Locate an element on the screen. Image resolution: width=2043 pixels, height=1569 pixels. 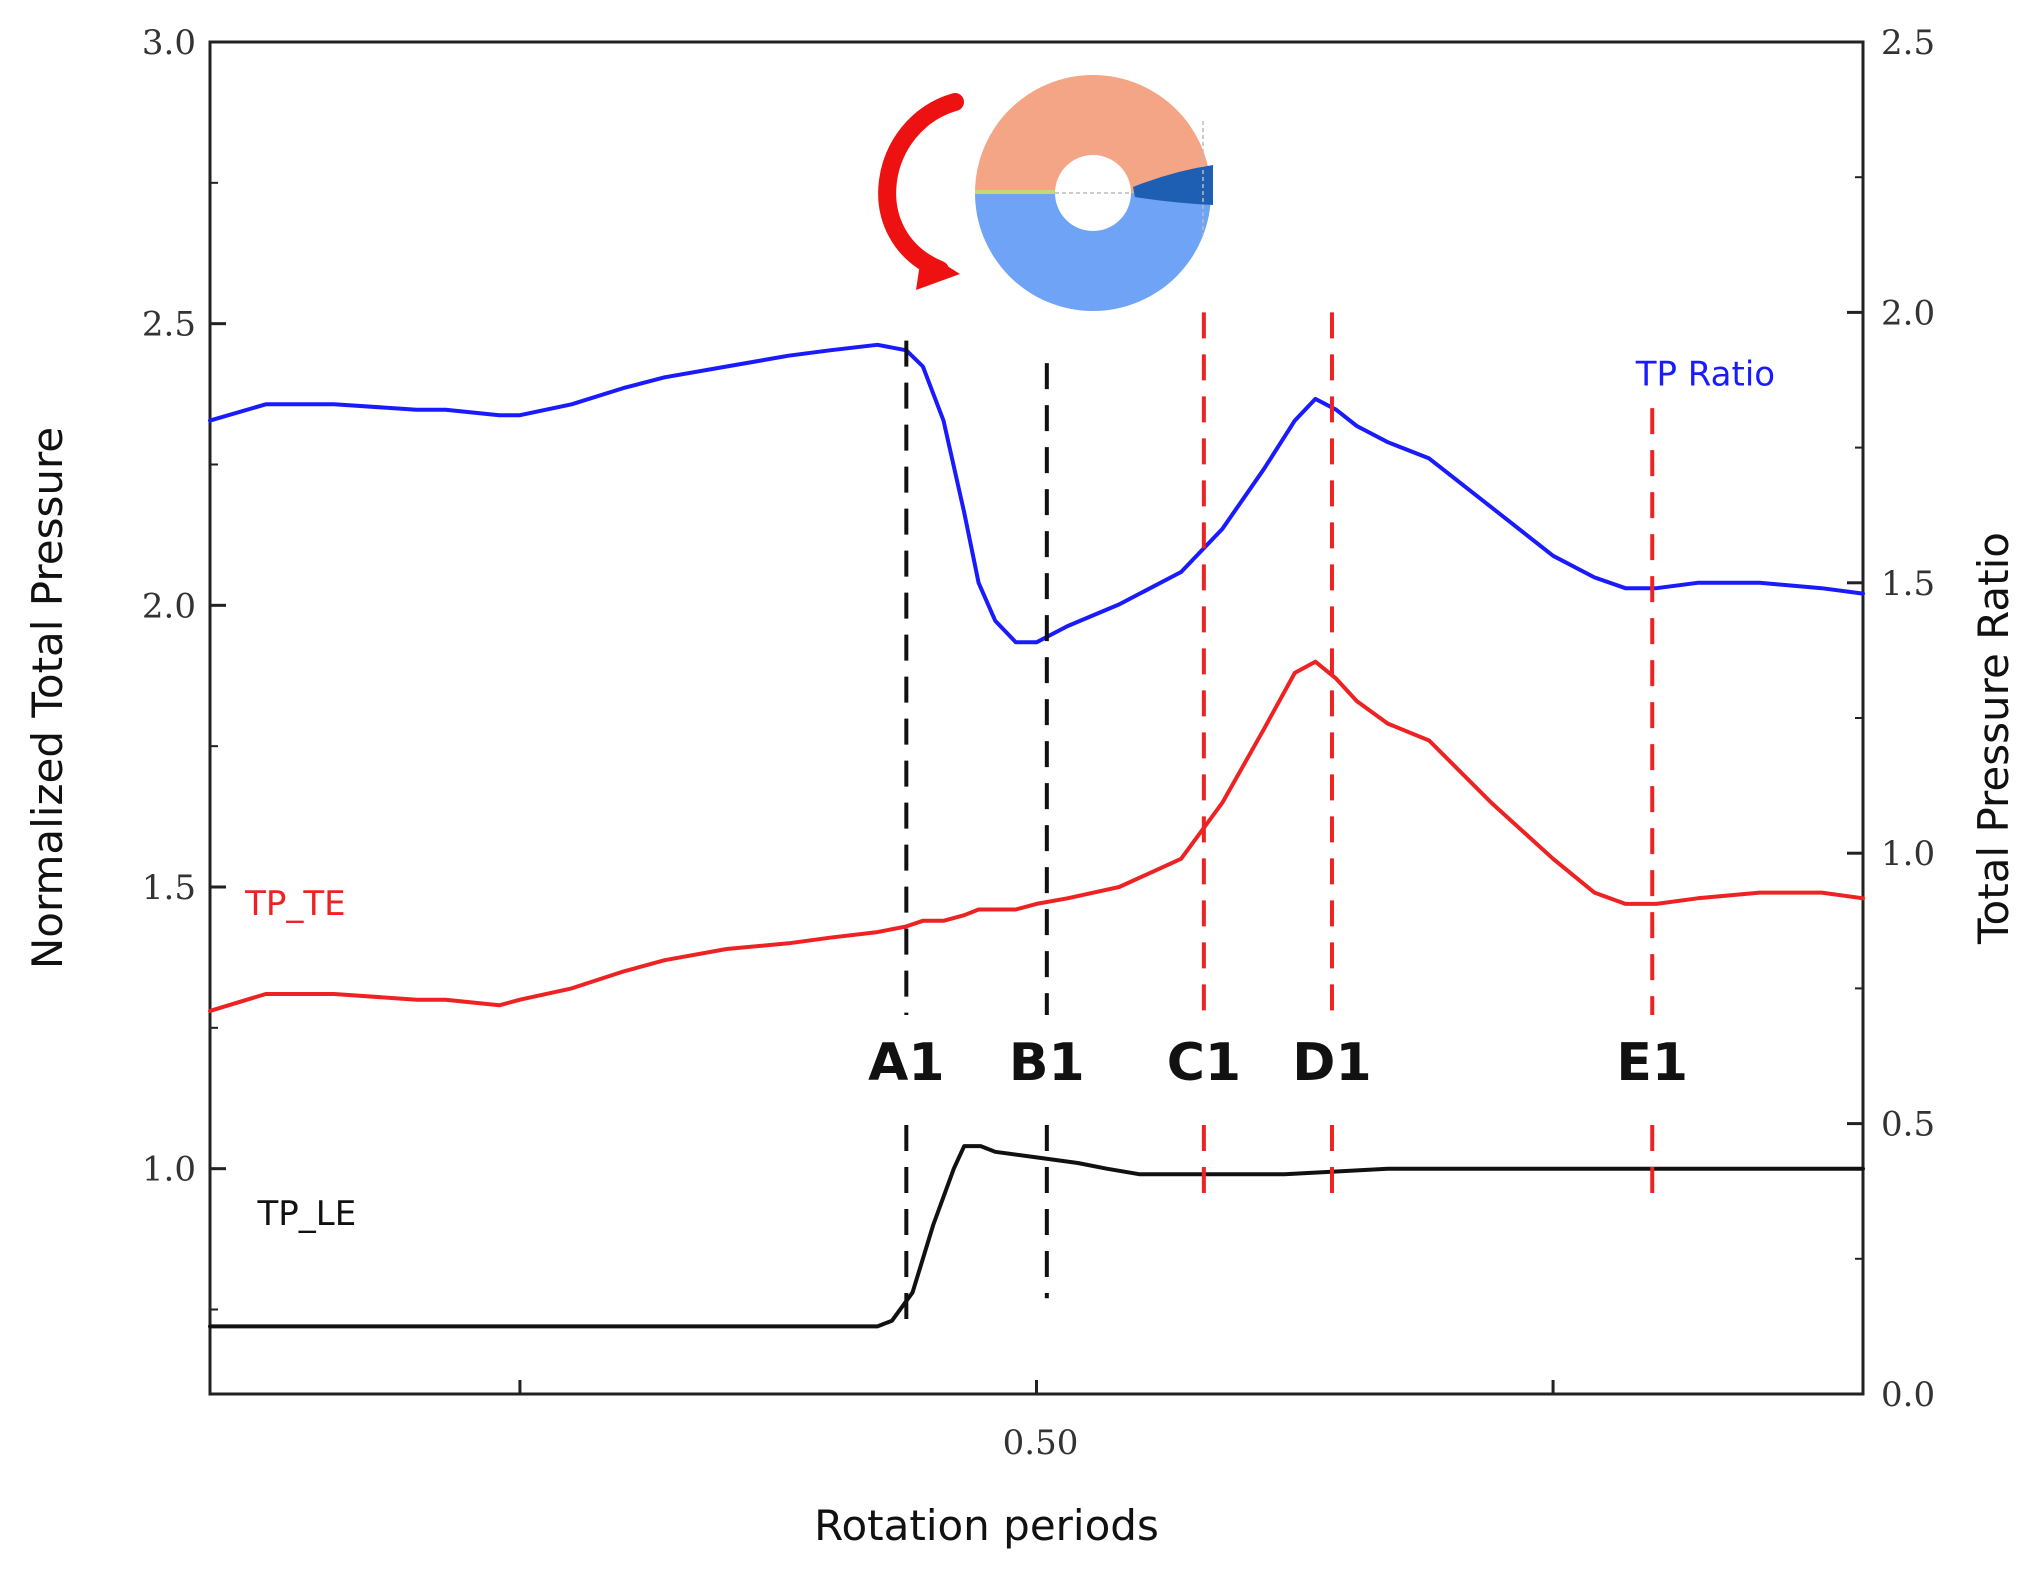
y-left-axis-title: Normalized Total Pressure is located at coordinates (47, 698).